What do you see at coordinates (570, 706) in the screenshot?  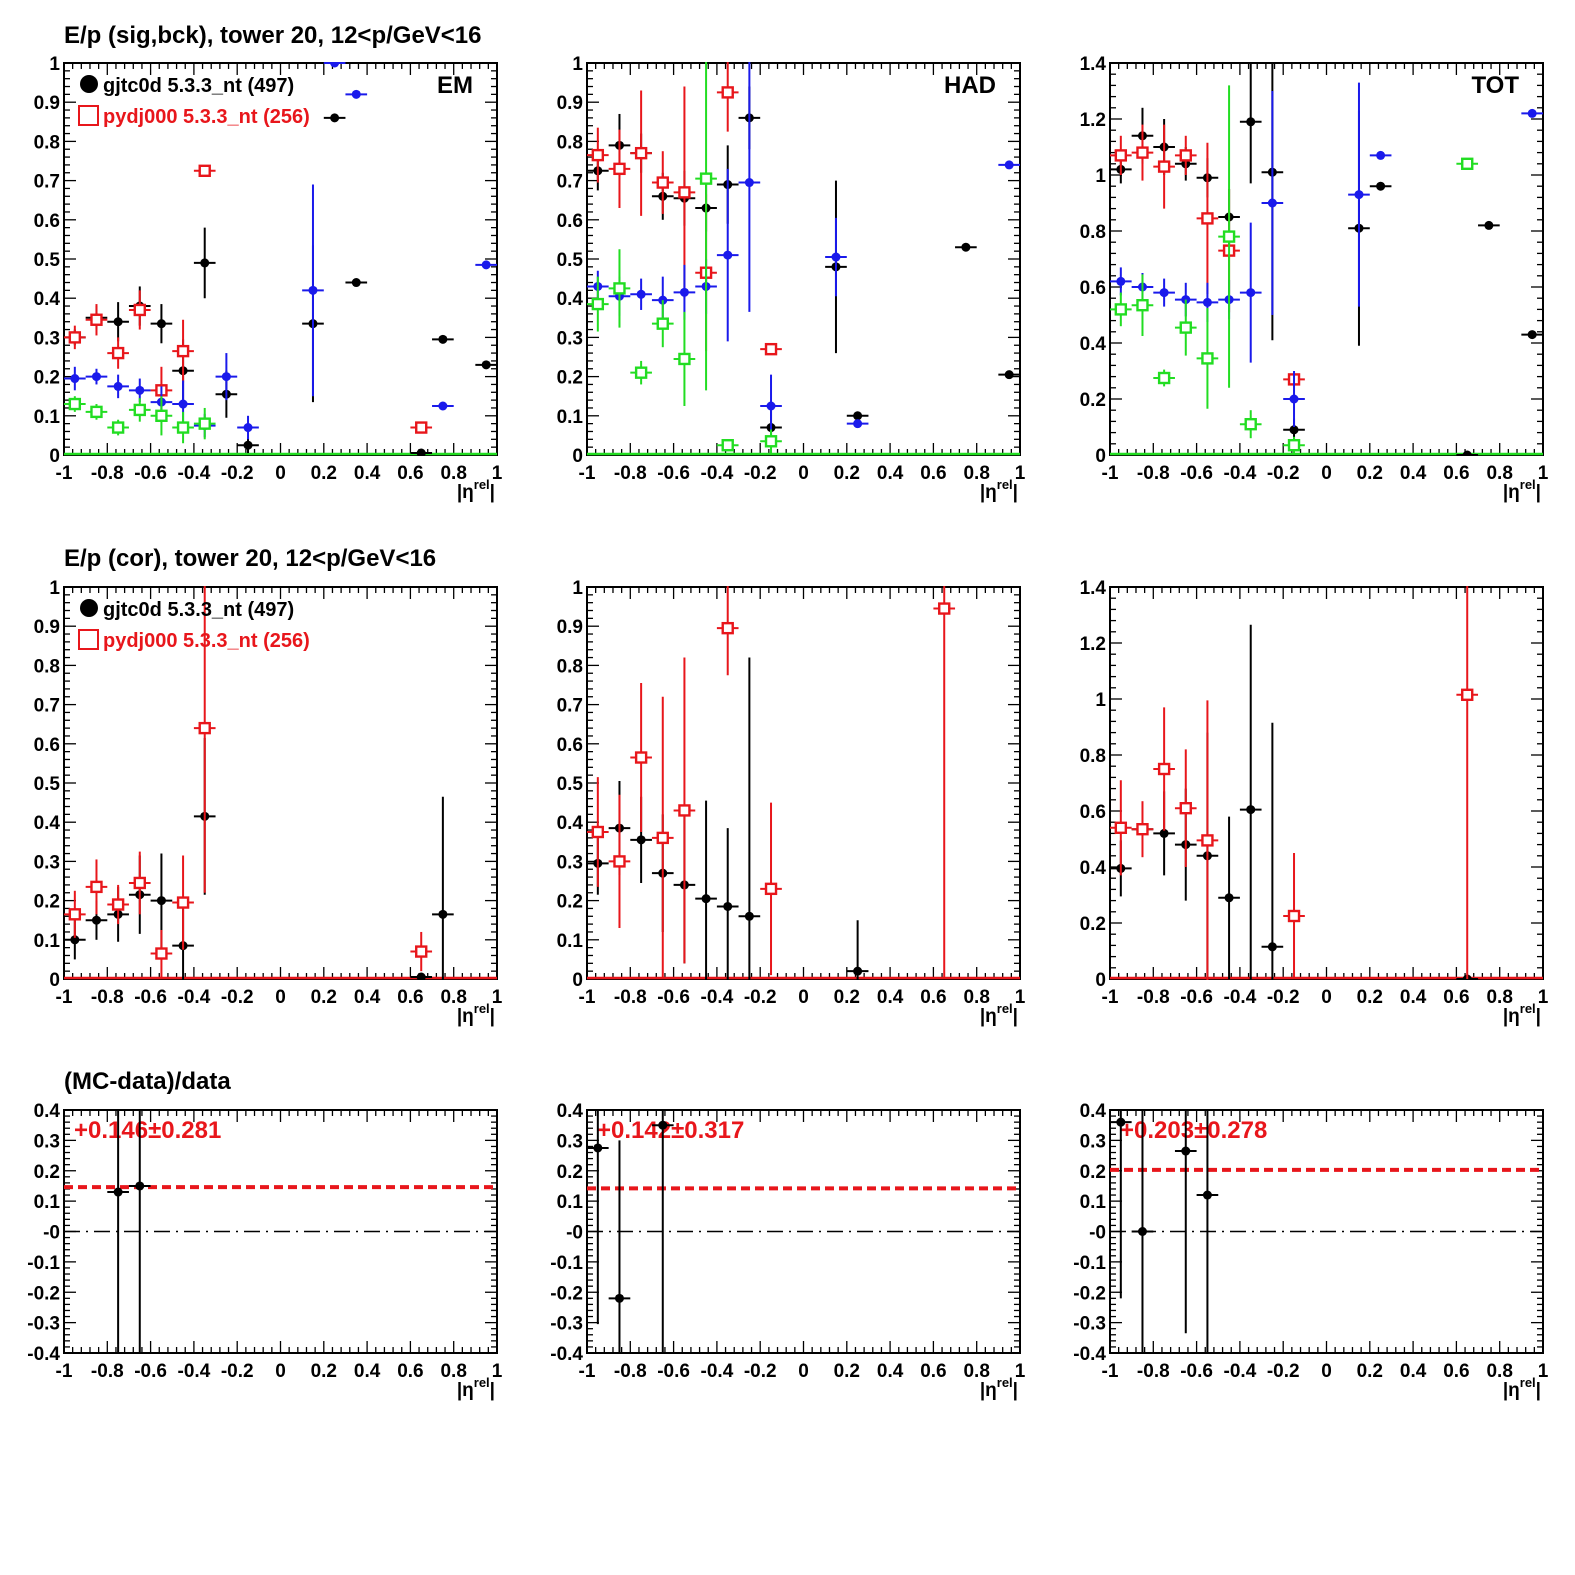 I see `y-tick-label: 0.7` at bounding box center [570, 706].